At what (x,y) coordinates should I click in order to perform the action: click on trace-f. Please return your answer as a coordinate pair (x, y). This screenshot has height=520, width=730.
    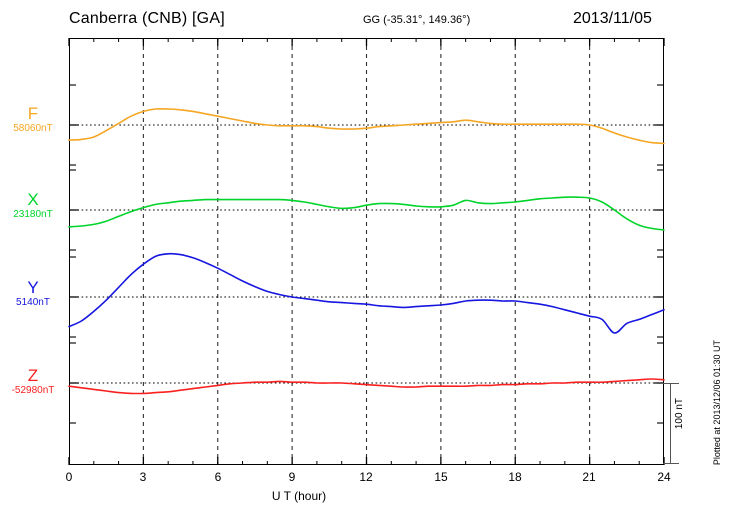
    Looking at the image, I should click on (366, 126).